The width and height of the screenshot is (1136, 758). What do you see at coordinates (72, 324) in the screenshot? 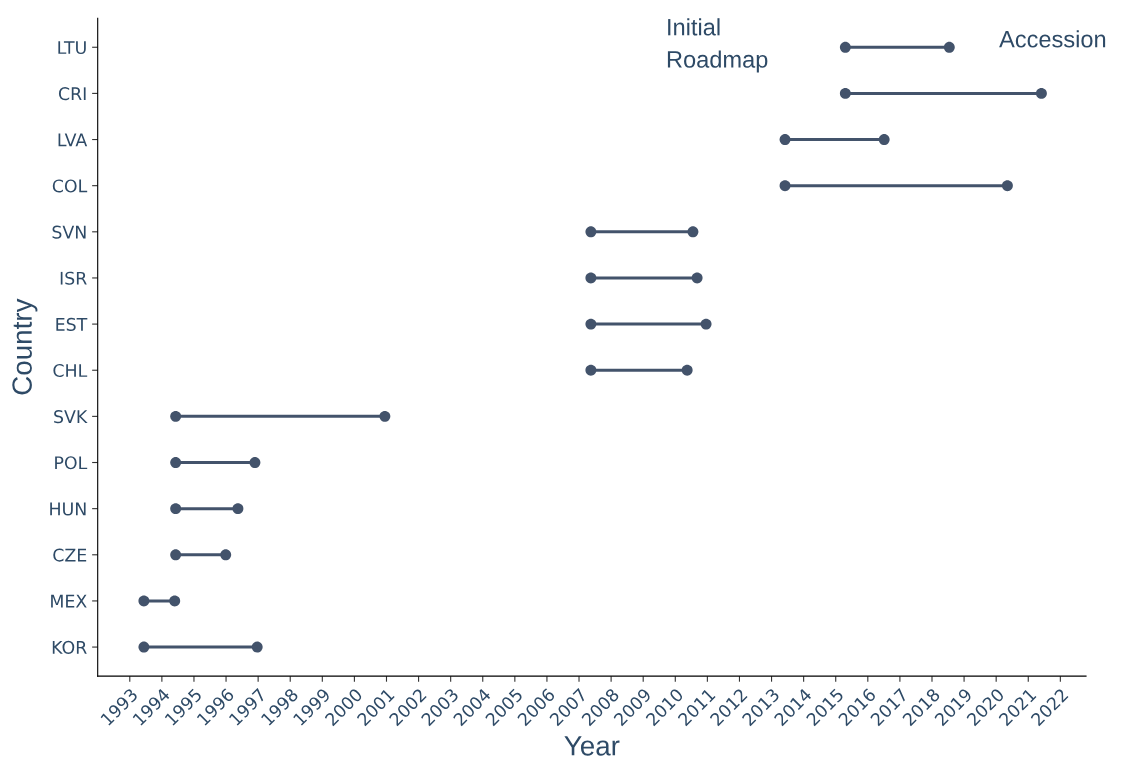
I see `y-tick-label: EST` at bounding box center [72, 324].